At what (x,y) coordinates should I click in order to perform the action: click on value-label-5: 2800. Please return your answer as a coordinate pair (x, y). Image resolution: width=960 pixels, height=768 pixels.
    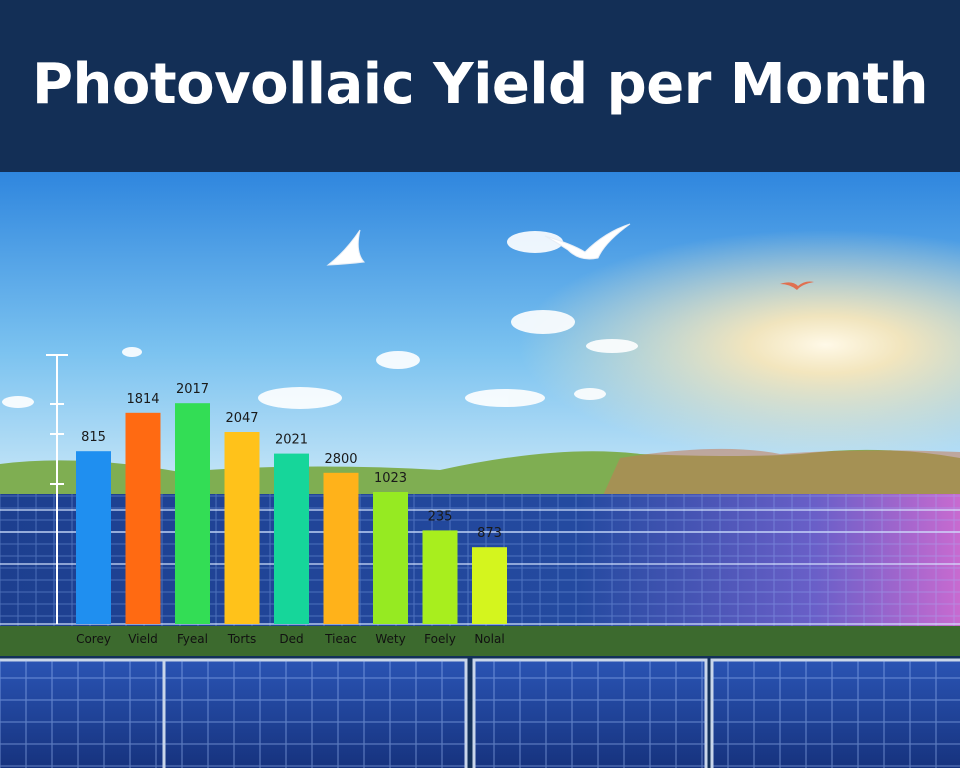
    Looking at the image, I should click on (340, 459).